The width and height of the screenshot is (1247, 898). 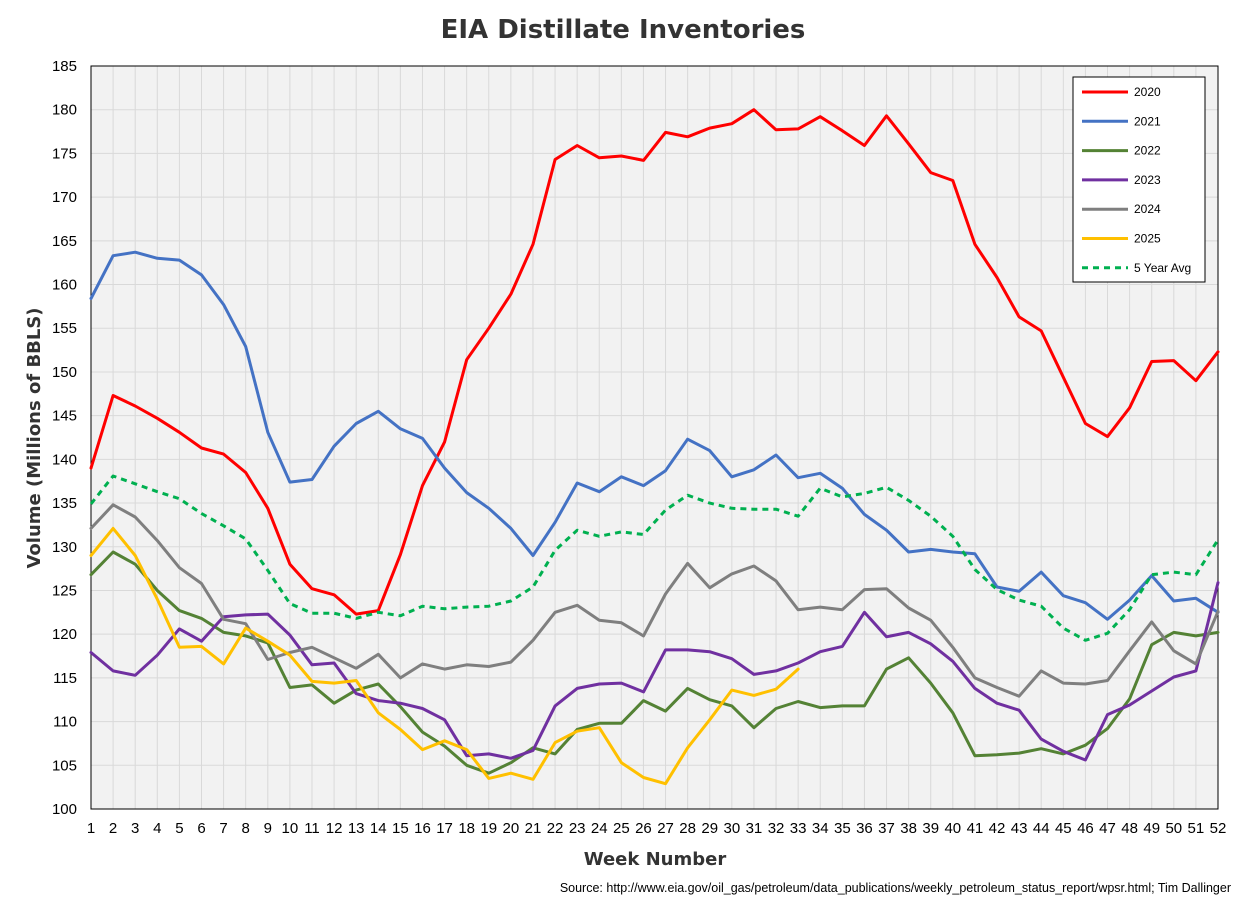 I want to click on x-tick-label: 3, so click(x=135, y=828).